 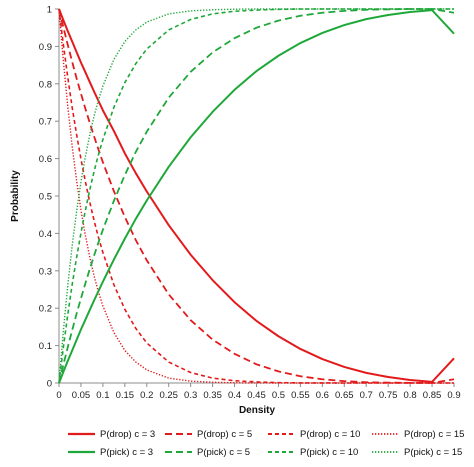 I want to click on x-tick-label: 0.6, so click(x=322, y=395).